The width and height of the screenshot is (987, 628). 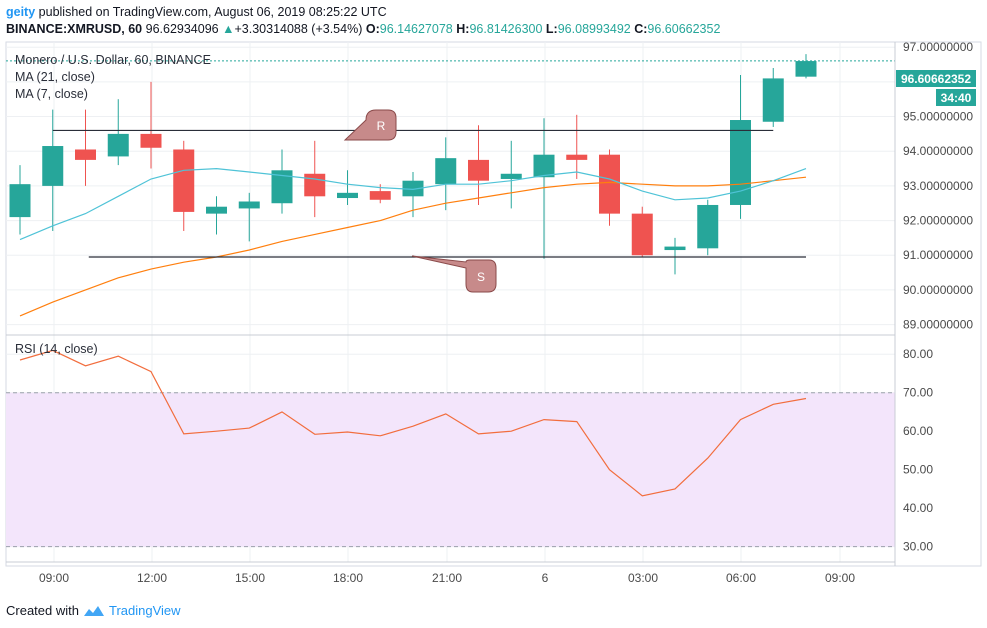 What do you see at coordinates (481, 277) in the screenshot?
I see `support-label: S` at bounding box center [481, 277].